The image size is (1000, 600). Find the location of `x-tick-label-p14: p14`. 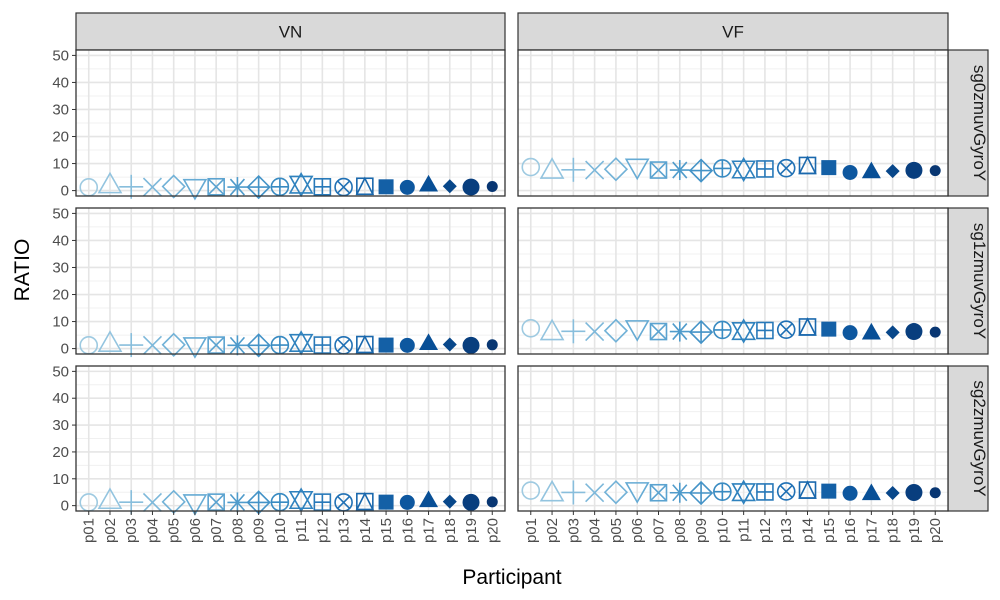

x-tick-label-p14: p14 is located at coordinates (365, 530).